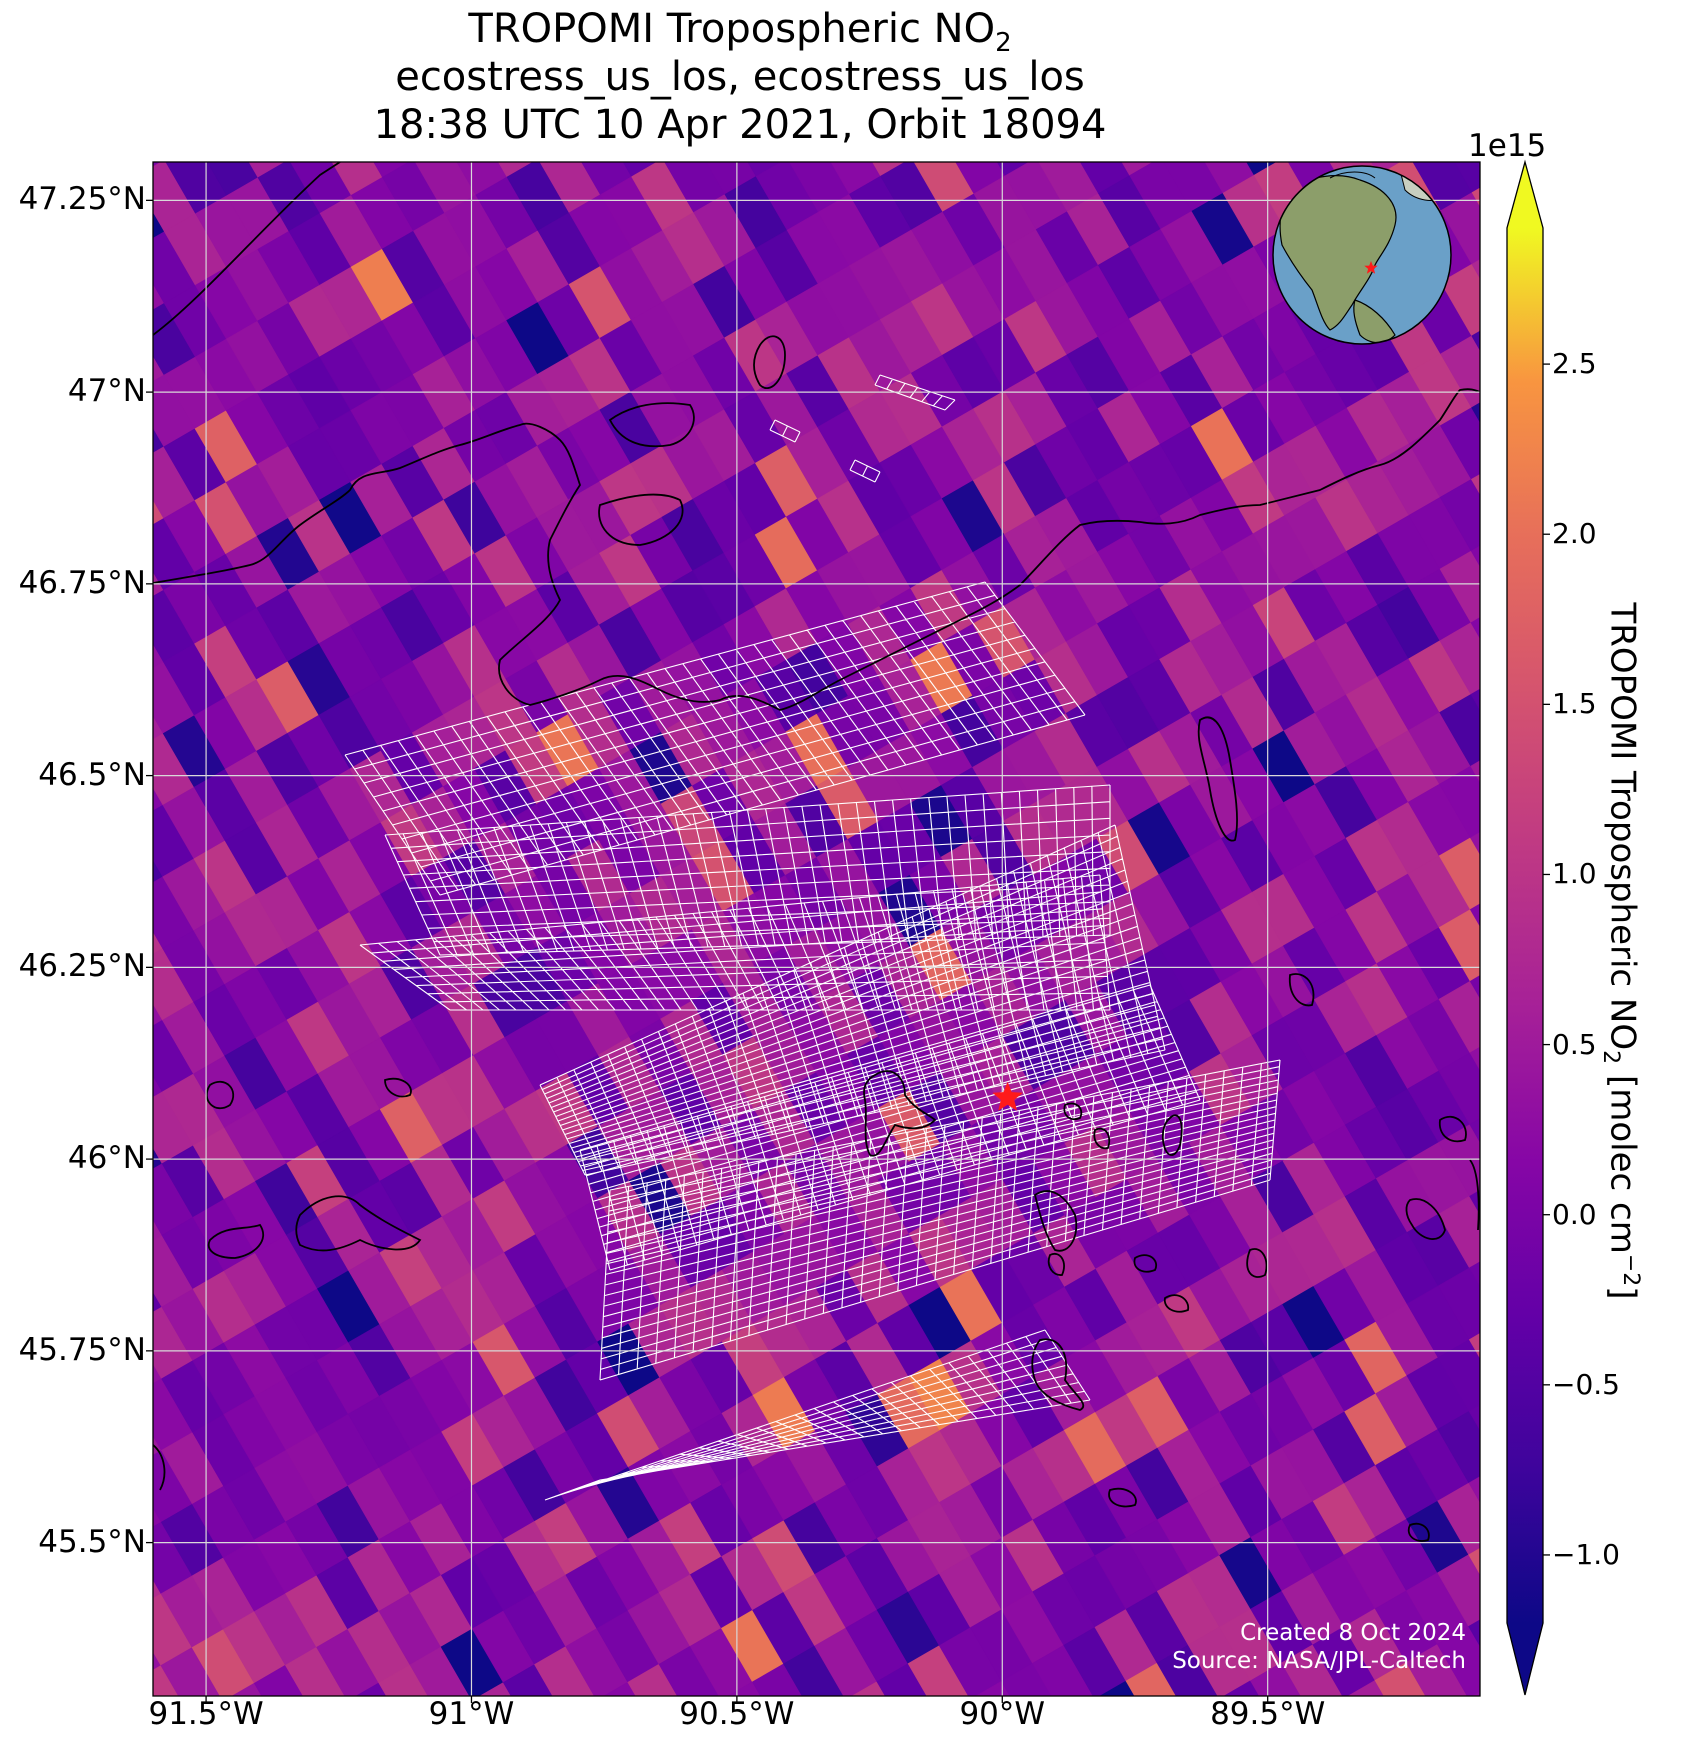 The height and width of the screenshot is (1752, 1691). Describe the element at coordinates (106, 391) in the screenshot. I see `lat-tick-label: 47°N` at that location.